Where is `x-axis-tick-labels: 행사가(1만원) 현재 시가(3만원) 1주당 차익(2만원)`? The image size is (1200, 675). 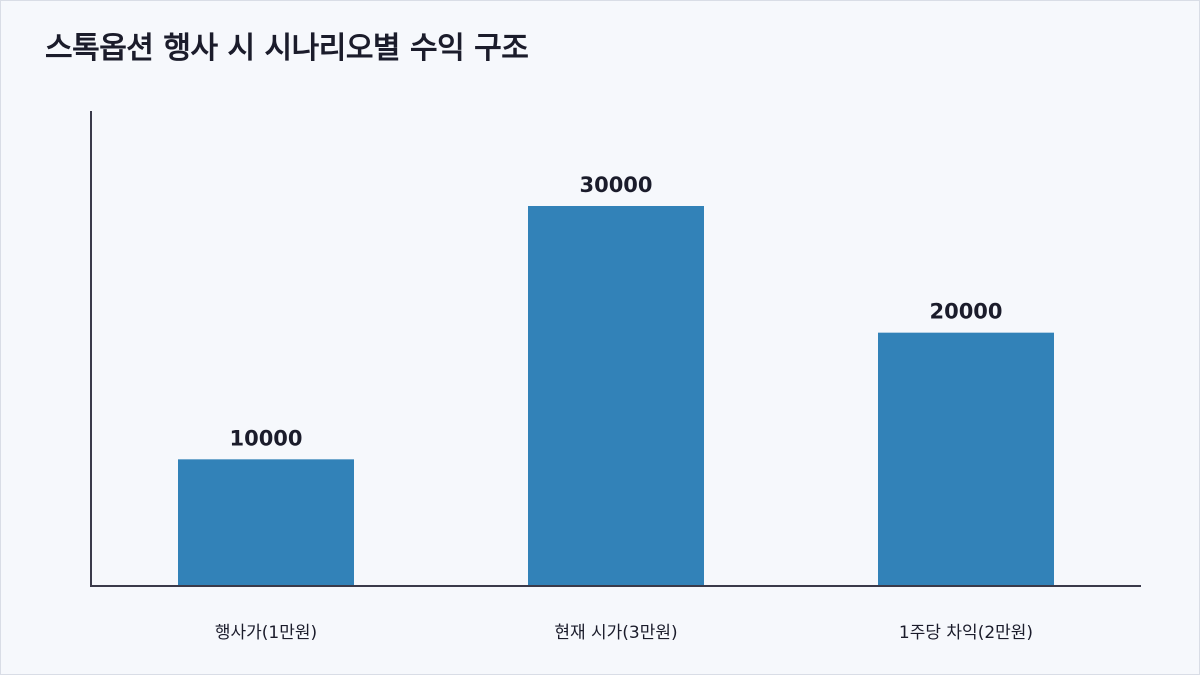
x-axis-tick-labels: 행사가(1만원) 현재 시가(3만원) 1주당 차익(2만원) is located at coordinates (624, 633).